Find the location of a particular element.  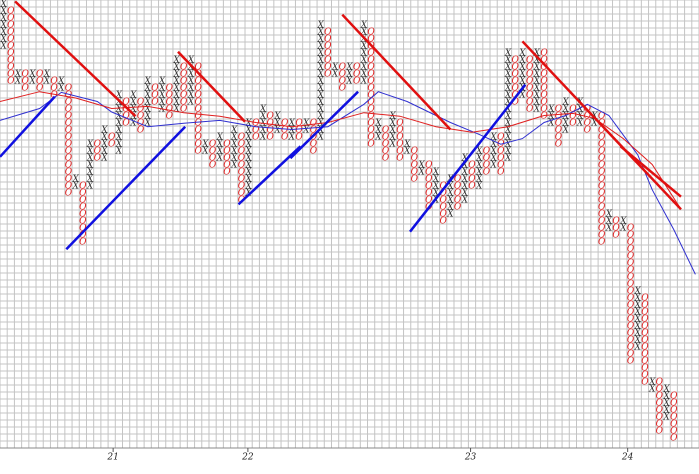

o-column: OOO is located at coordinates (40, 82).